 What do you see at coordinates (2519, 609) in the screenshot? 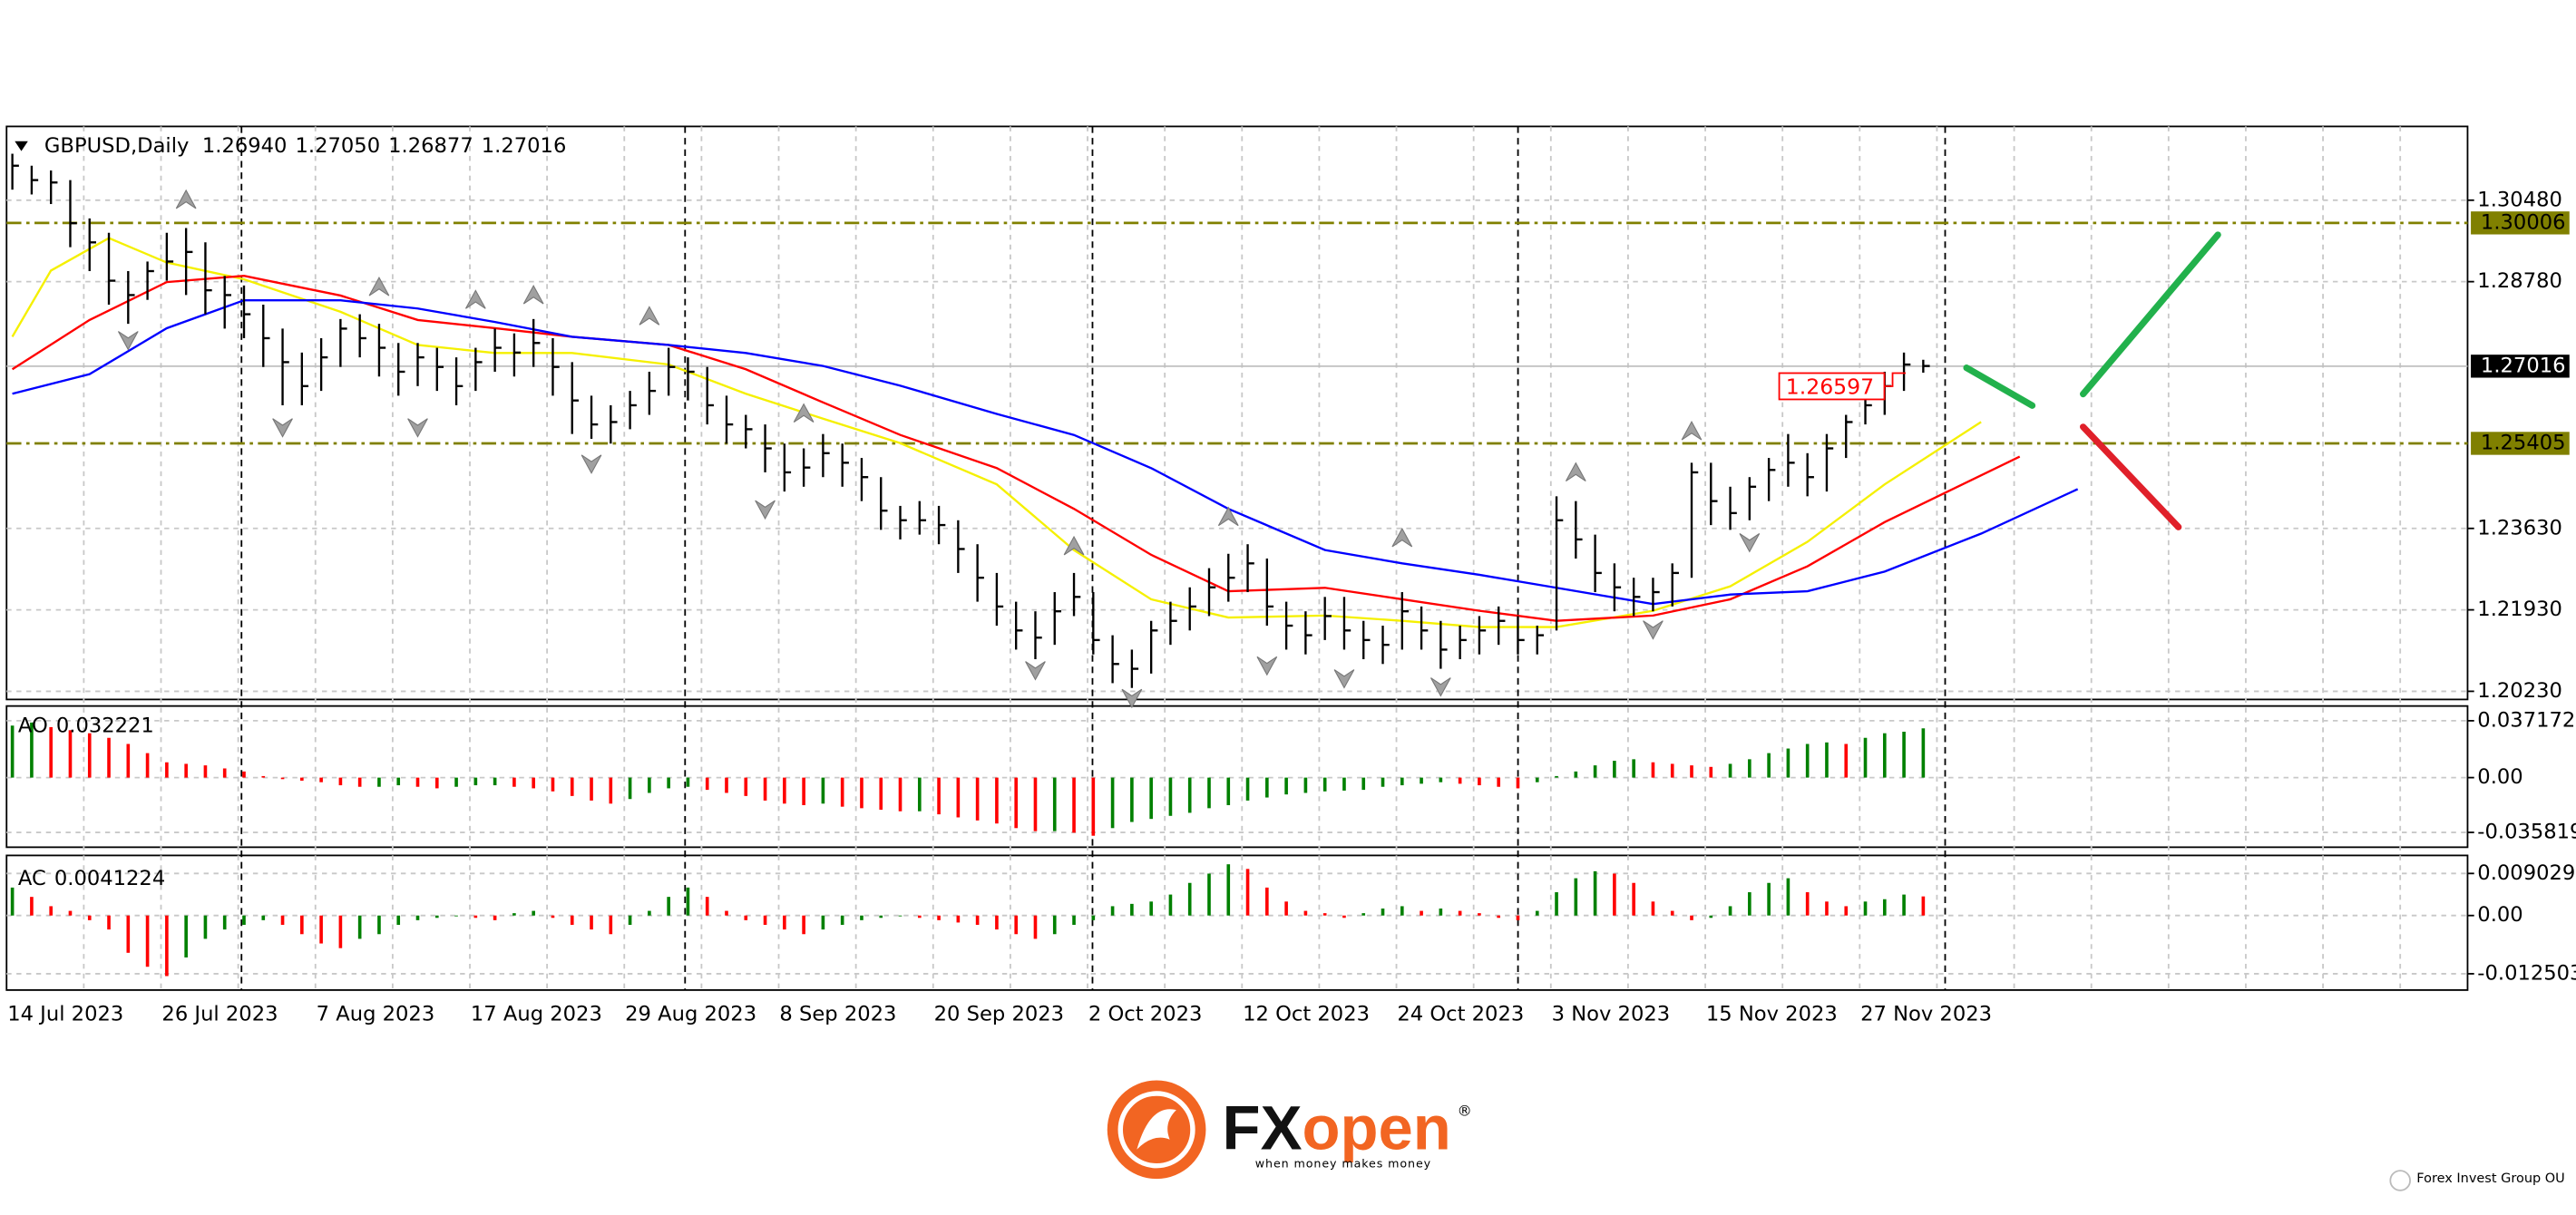
I see `y-tick-label: 1.21930` at bounding box center [2519, 609].